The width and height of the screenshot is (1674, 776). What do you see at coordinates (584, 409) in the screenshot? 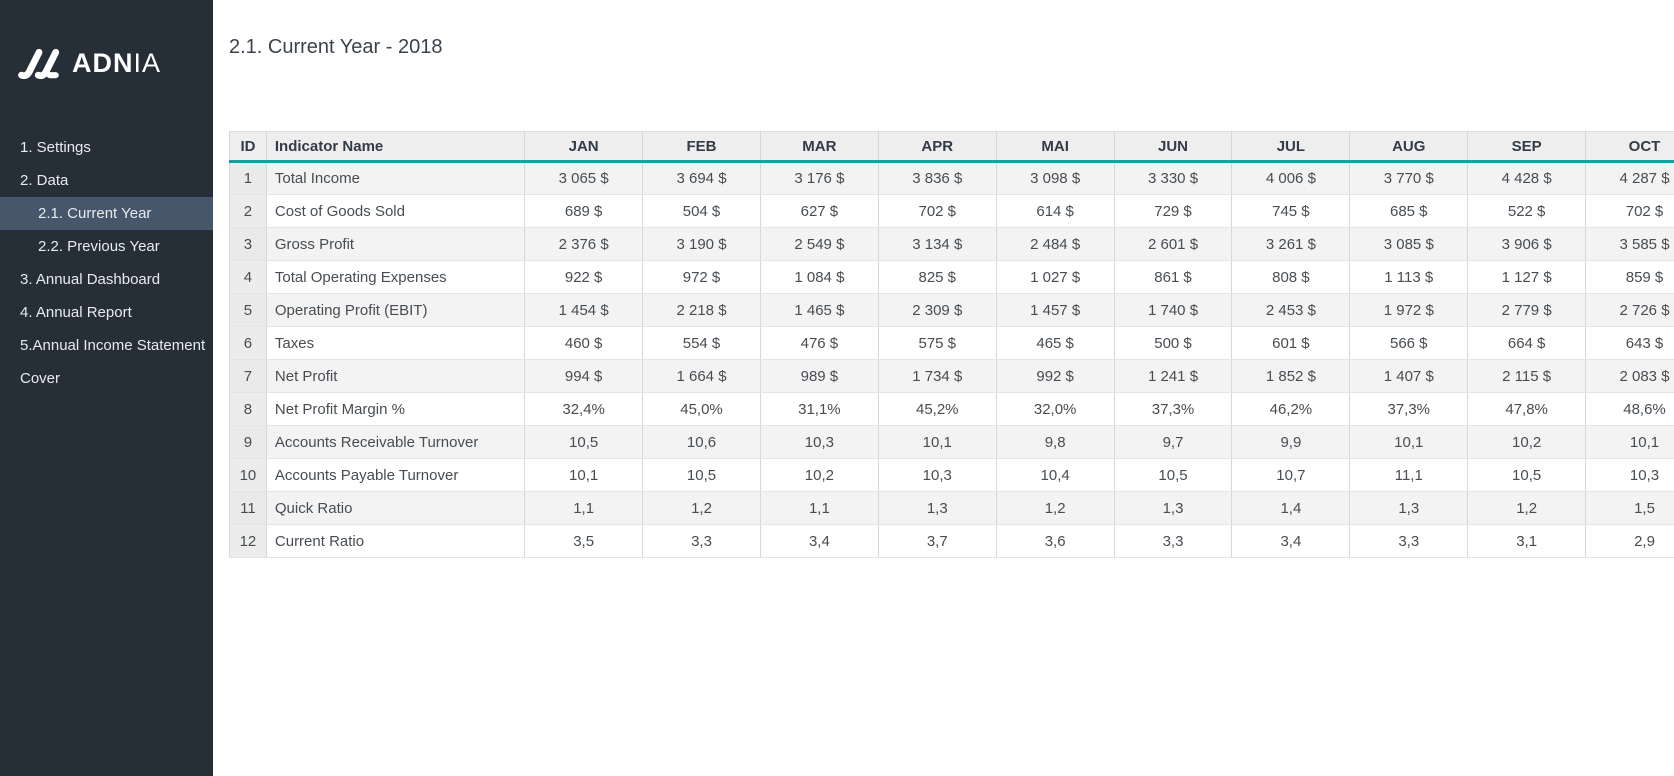
I see `cell-value: 32,4%` at bounding box center [584, 409].